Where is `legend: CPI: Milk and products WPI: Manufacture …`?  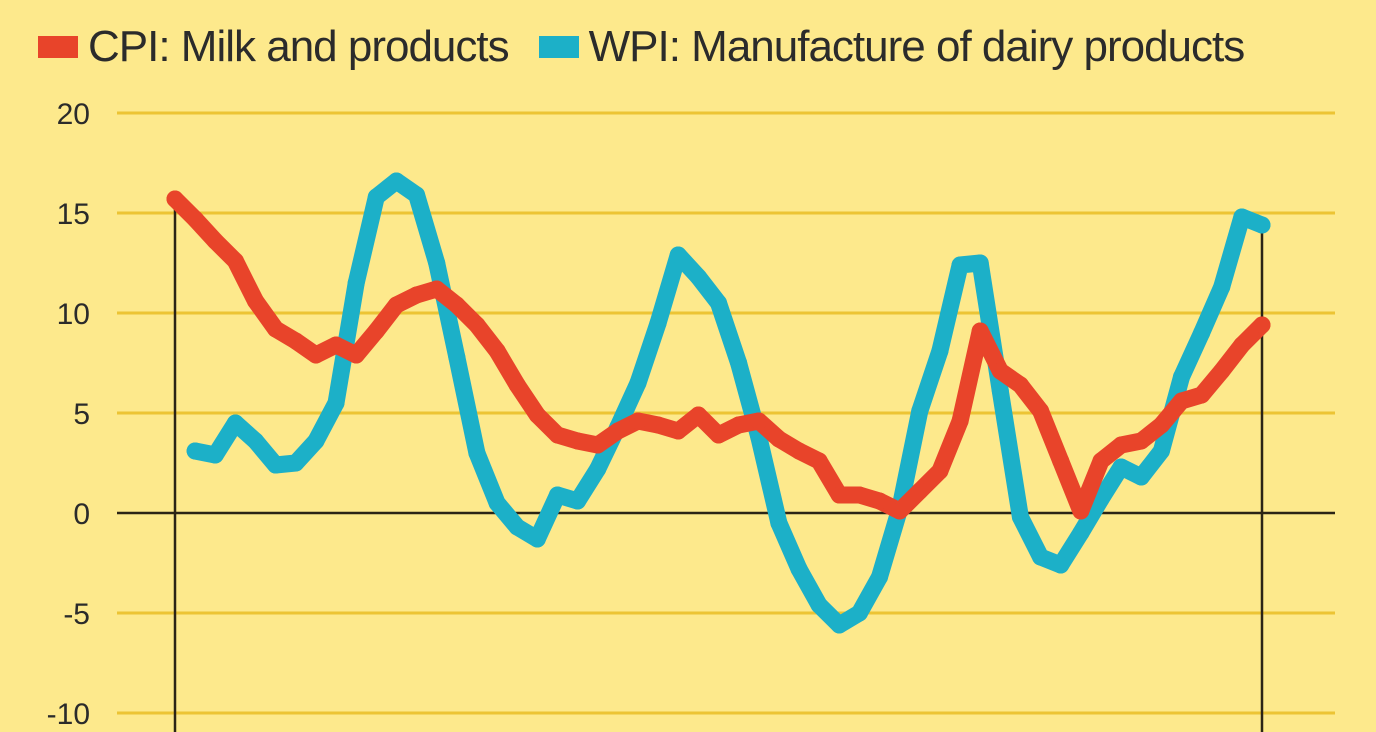
legend: CPI: Milk and products WPI: Manufacture … is located at coordinates (656, 47).